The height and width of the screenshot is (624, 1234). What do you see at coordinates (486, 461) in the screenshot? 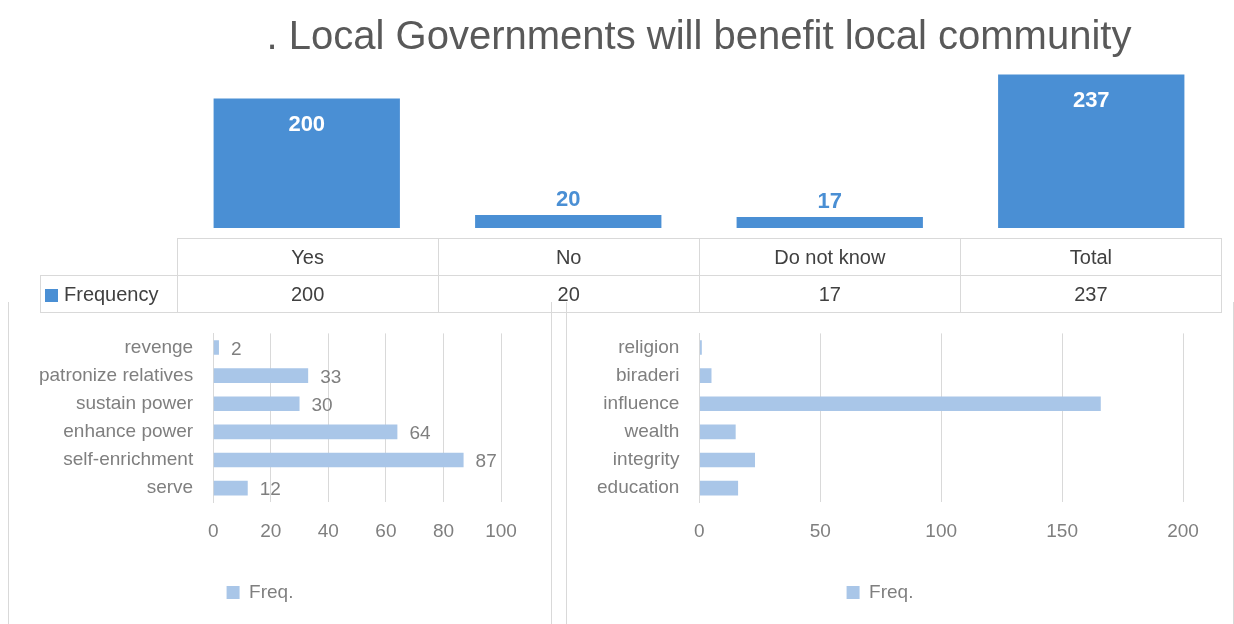
I see `data-label: 87` at bounding box center [486, 461].